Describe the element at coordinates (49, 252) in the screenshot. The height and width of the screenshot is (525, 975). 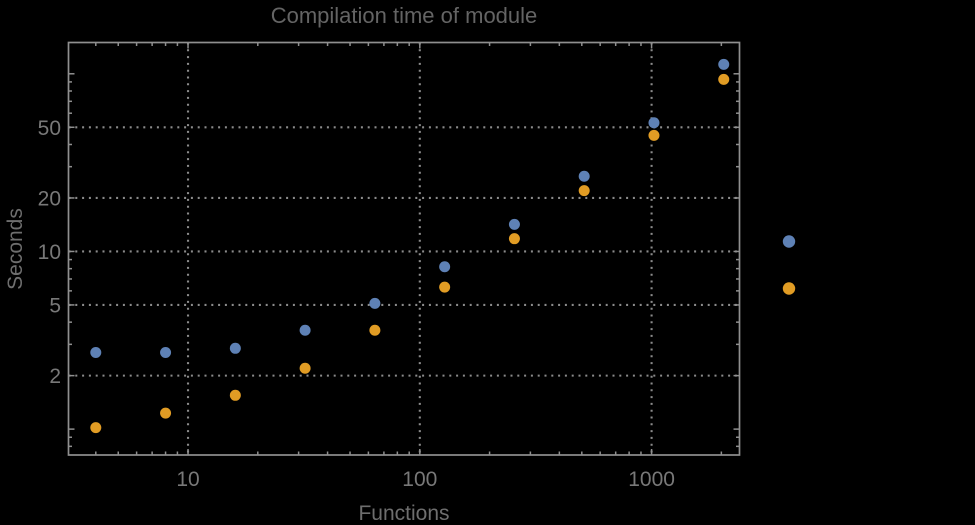
I see `y-tick-label: 10` at that location.